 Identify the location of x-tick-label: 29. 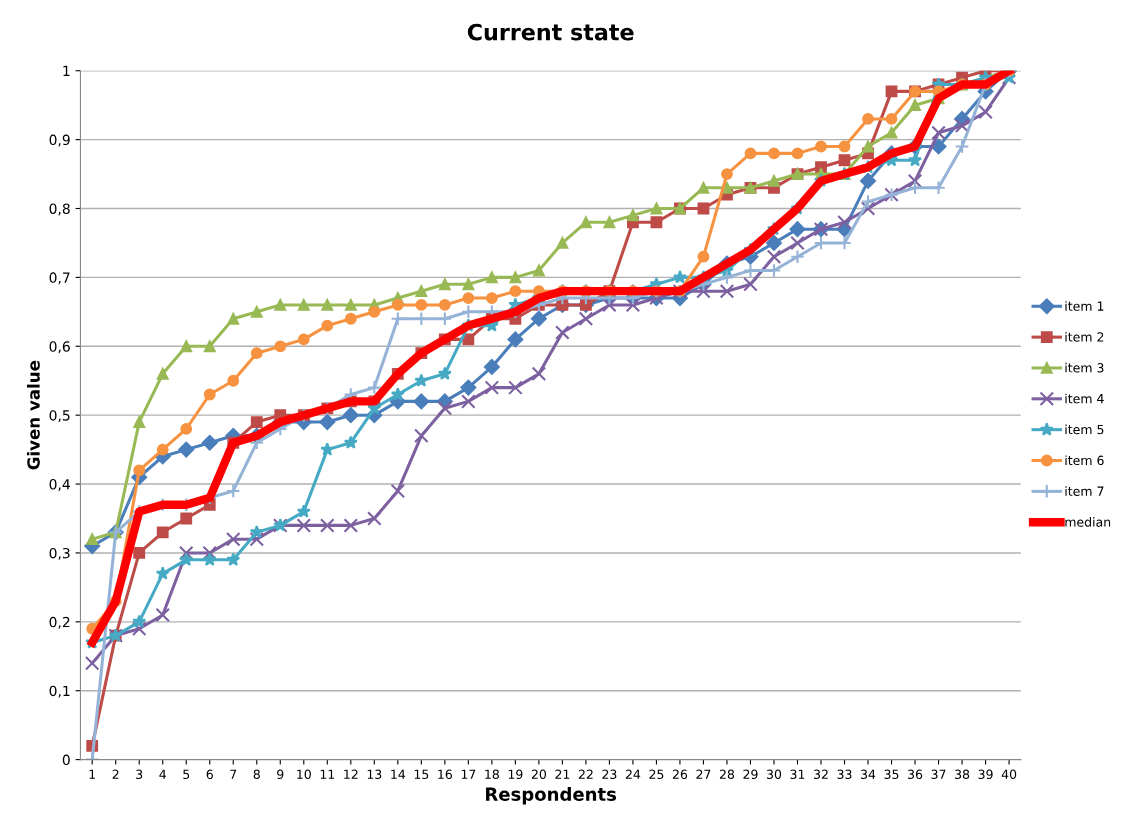
(750, 774).